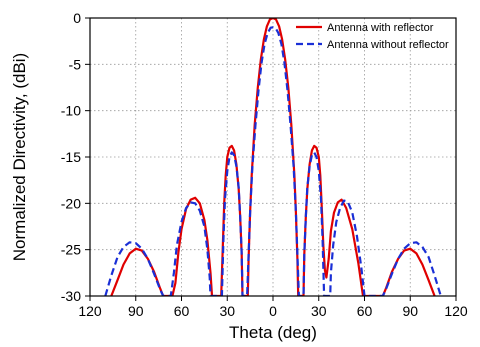  Describe the element at coordinates (71, 203) in the screenshot. I see `y-tick-label: -20` at that location.